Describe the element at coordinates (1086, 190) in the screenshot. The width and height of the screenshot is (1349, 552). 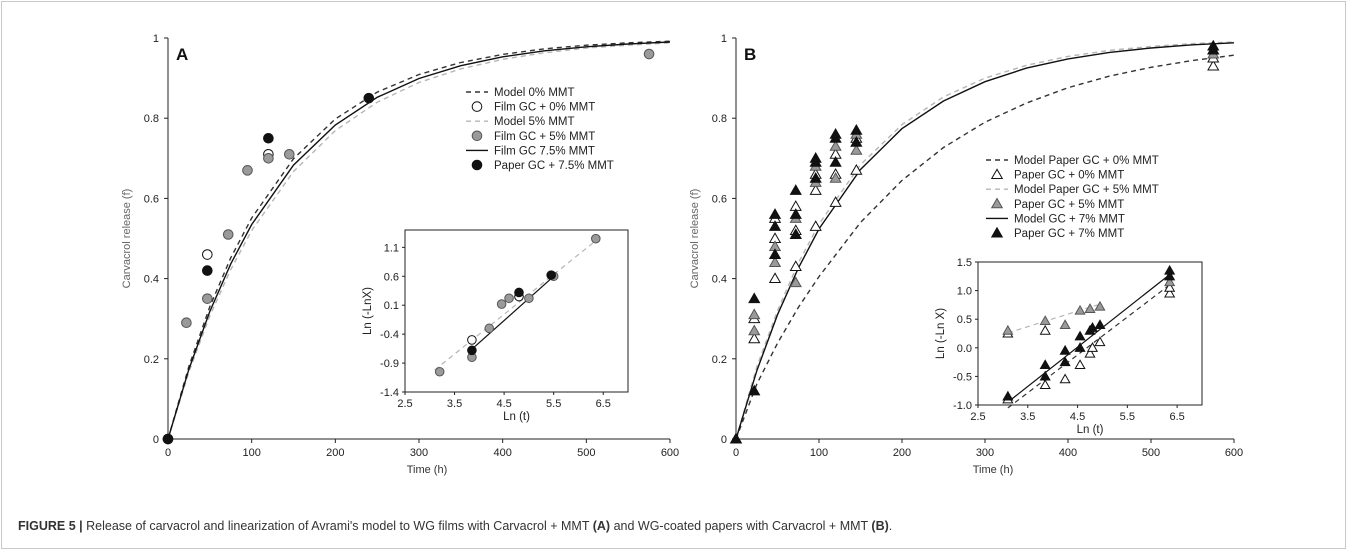
I see `legend-label: Model Paper GC + 5% MMT` at that location.